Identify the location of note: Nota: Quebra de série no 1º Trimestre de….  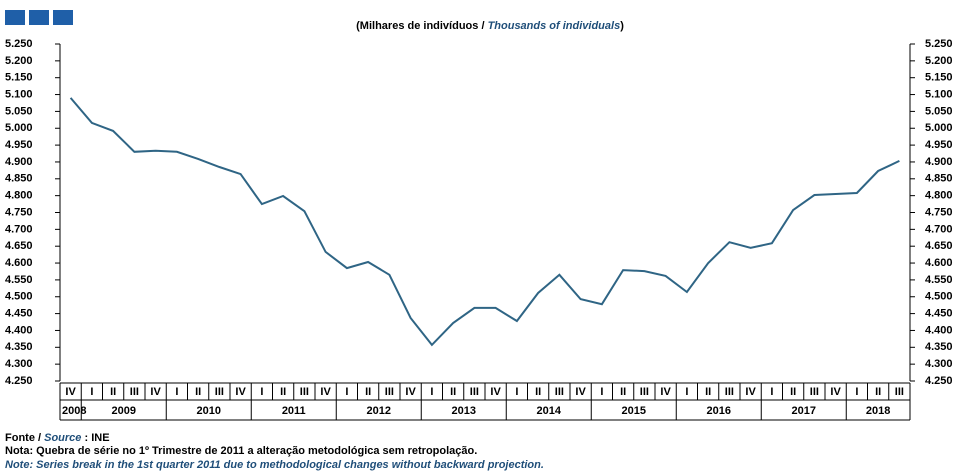
(241, 451).